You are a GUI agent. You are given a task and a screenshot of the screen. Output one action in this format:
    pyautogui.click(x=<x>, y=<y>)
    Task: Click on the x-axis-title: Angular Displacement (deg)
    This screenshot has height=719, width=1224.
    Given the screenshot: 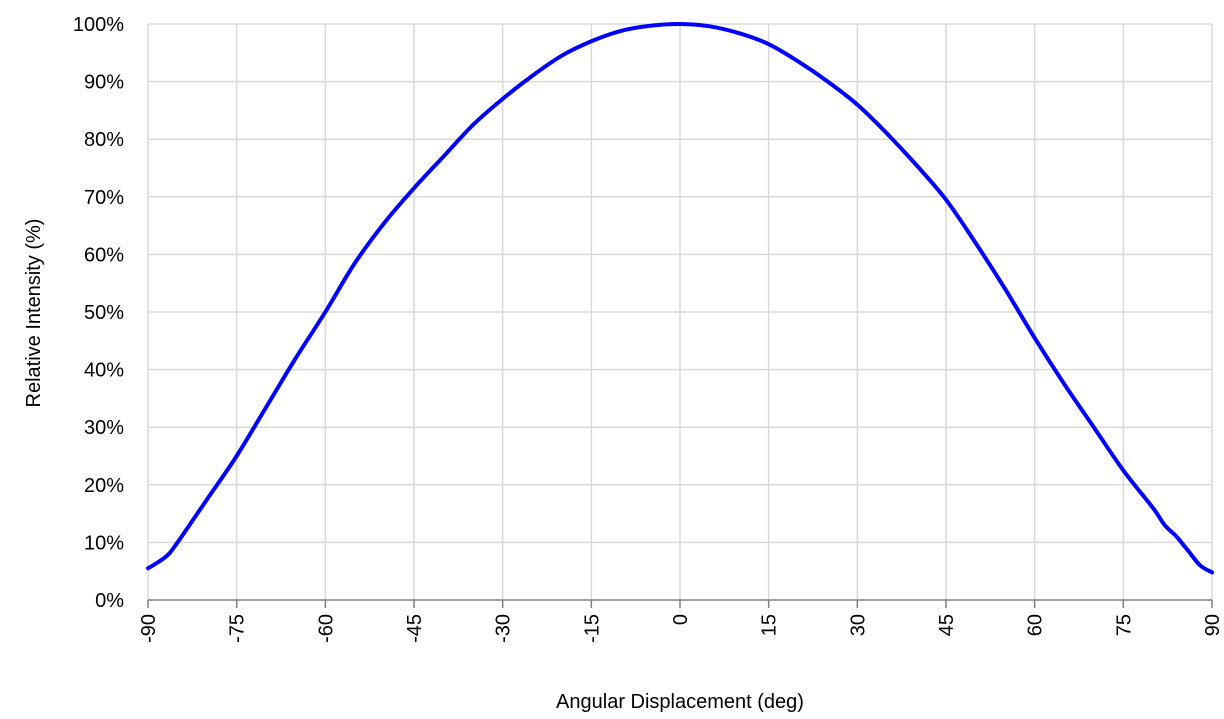 What is the action you would take?
    pyautogui.click(x=680, y=702)
    